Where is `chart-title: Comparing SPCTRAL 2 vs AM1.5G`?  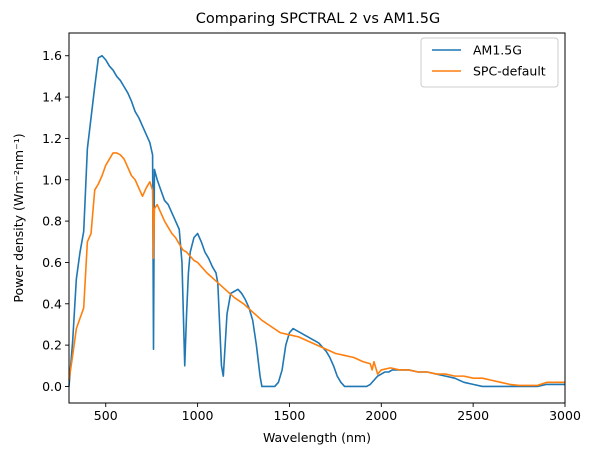 chart-title: Comparing SPCTRAL 2 vs AM1.5G is located at coordinates (318, 19).